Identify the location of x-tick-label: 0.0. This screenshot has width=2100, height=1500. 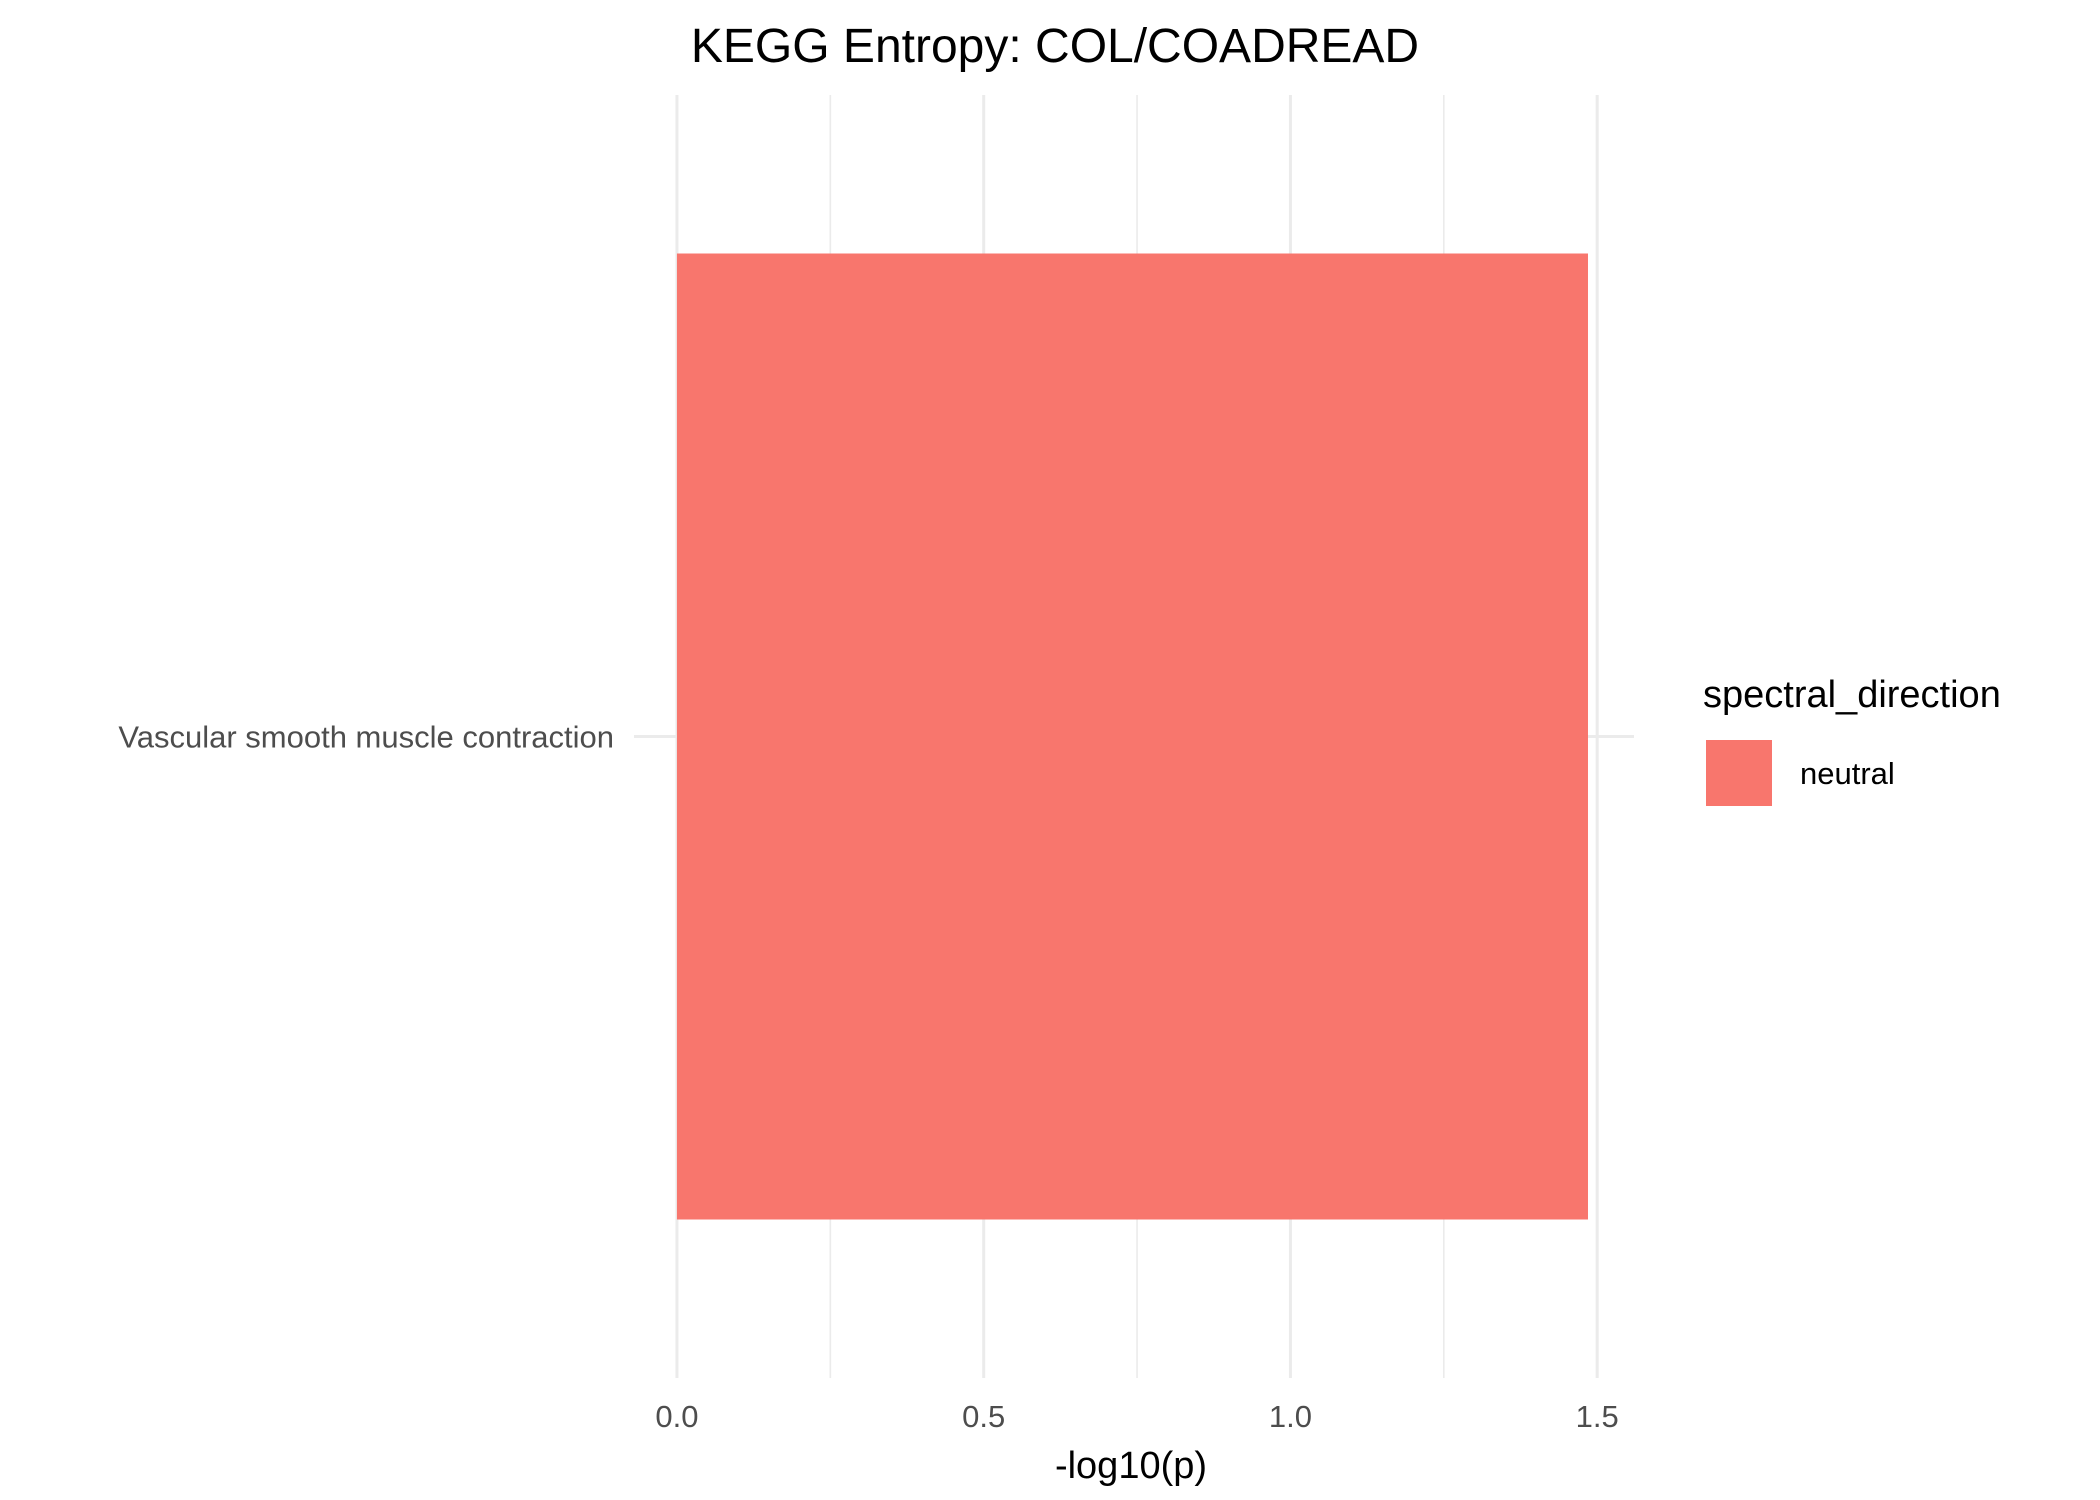
(676, 1416).